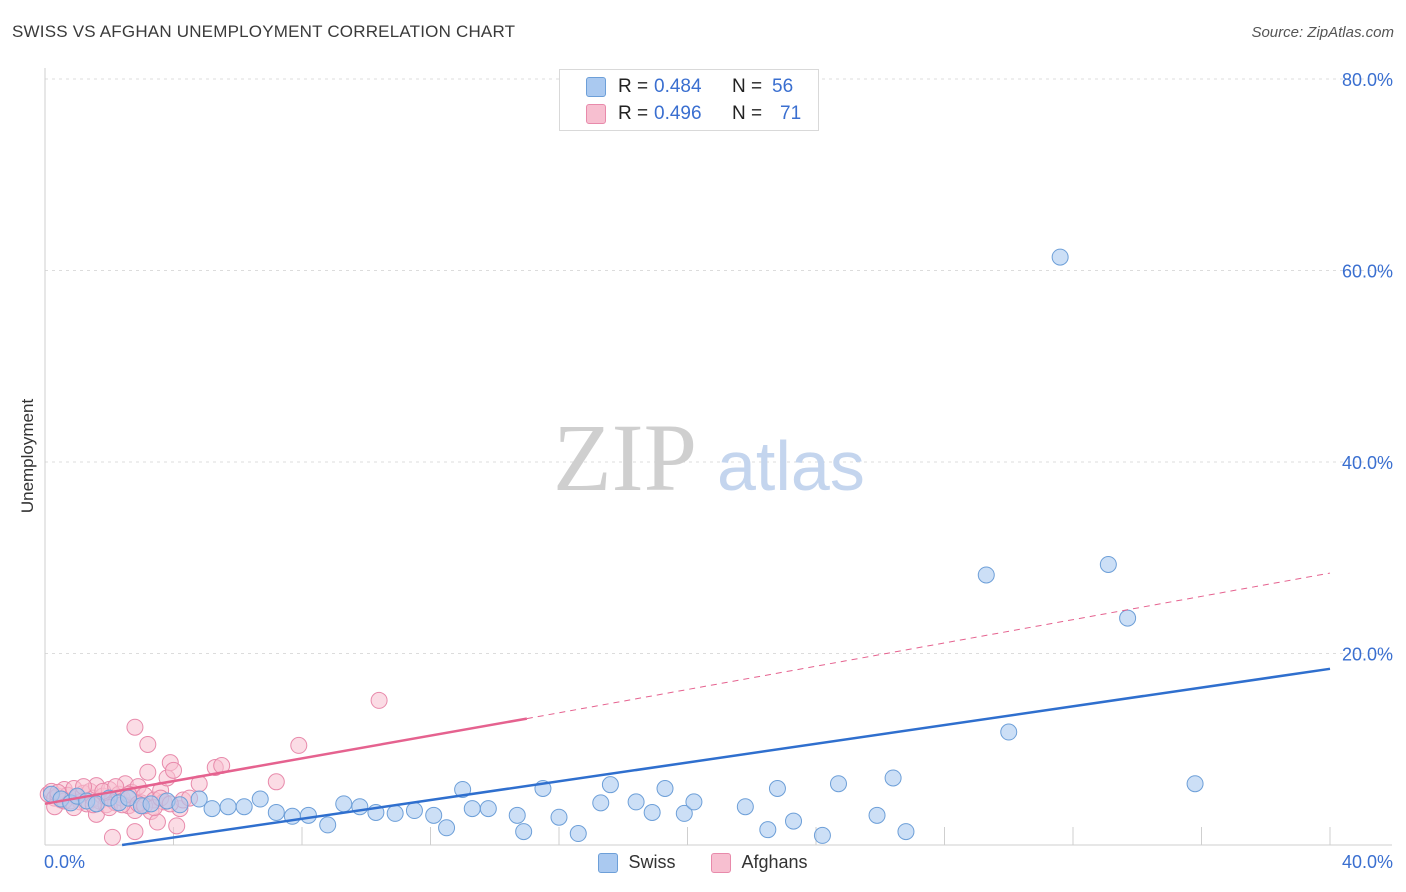 This screenshot has width=1406, height=892. Describe the element at coordinates (774, 862) in the screenshot. I see `legend-label-afghans: Afghans` at that location.